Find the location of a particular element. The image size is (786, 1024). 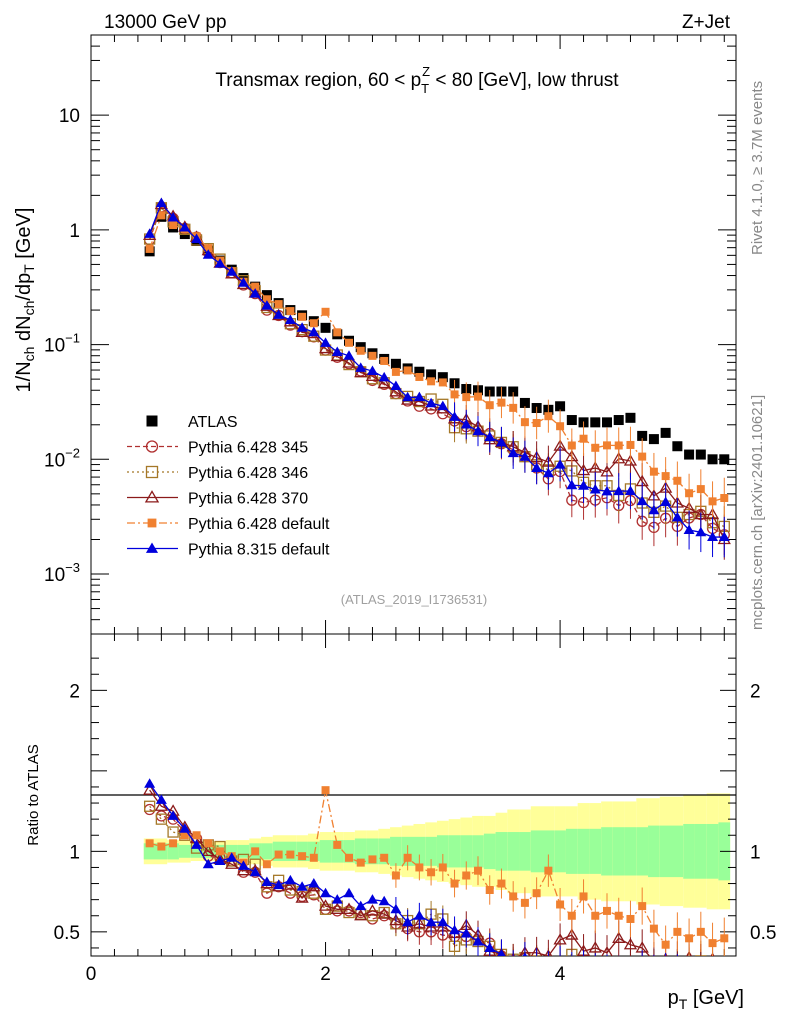

ratio-series-line is located at coordinates (326, 882).